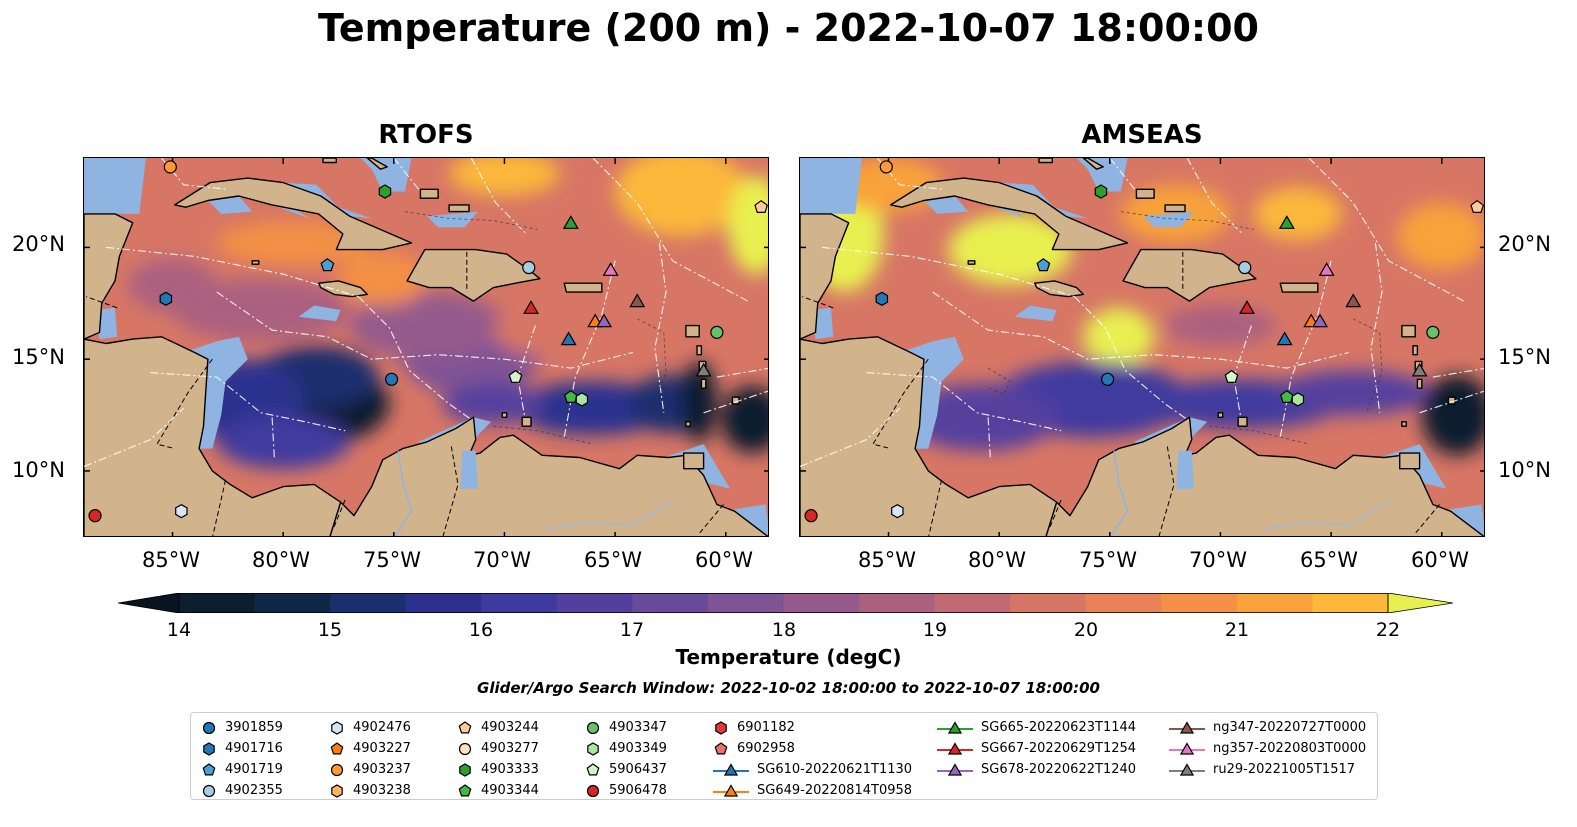 The width and height of the screenshot is (1577, 827). I want to click on legend-item: SG610-20220621T1130, so click(812, 769).